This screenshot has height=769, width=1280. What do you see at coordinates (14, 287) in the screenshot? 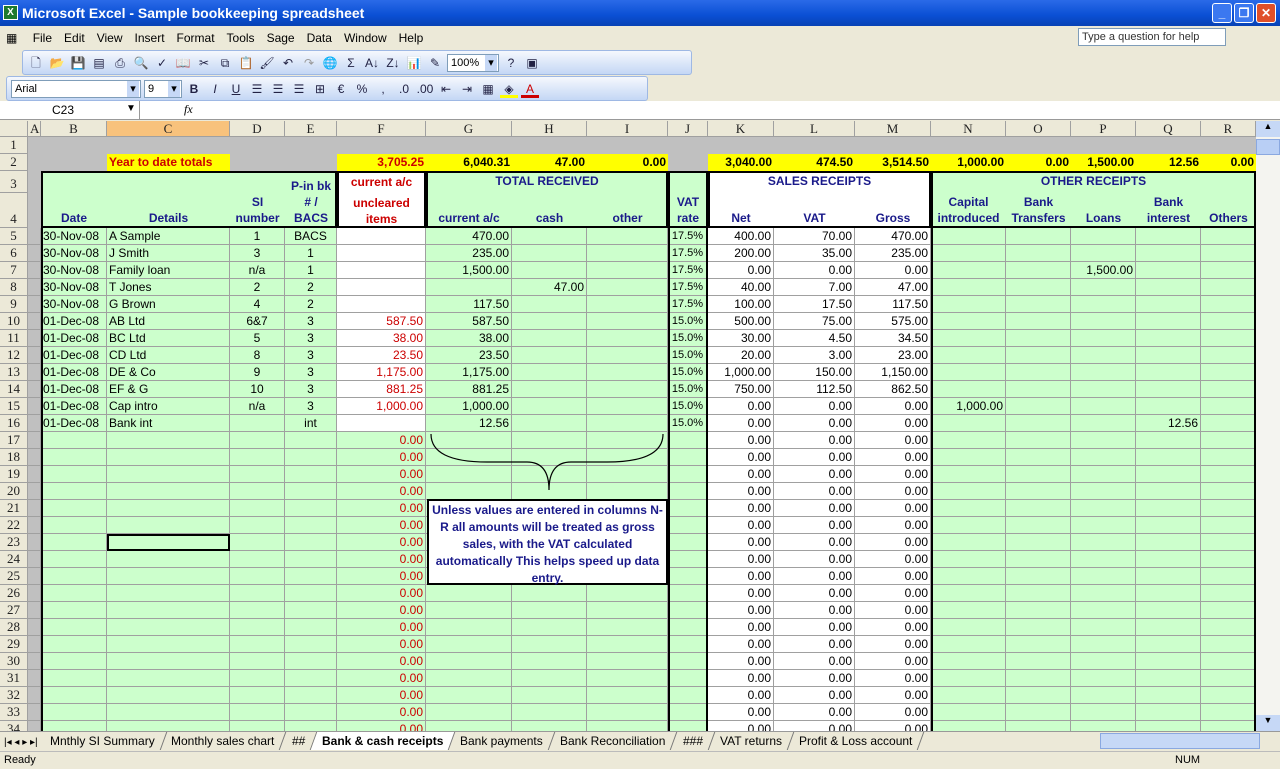
I see `row-header-8: 8` at bounding box center [14, 287].